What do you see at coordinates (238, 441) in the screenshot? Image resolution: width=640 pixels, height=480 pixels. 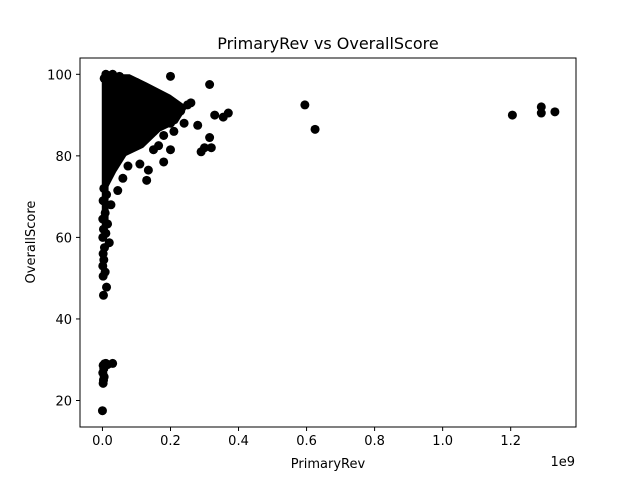 I see `x-tick-label: 0.4` at bounding box center [238, 441].